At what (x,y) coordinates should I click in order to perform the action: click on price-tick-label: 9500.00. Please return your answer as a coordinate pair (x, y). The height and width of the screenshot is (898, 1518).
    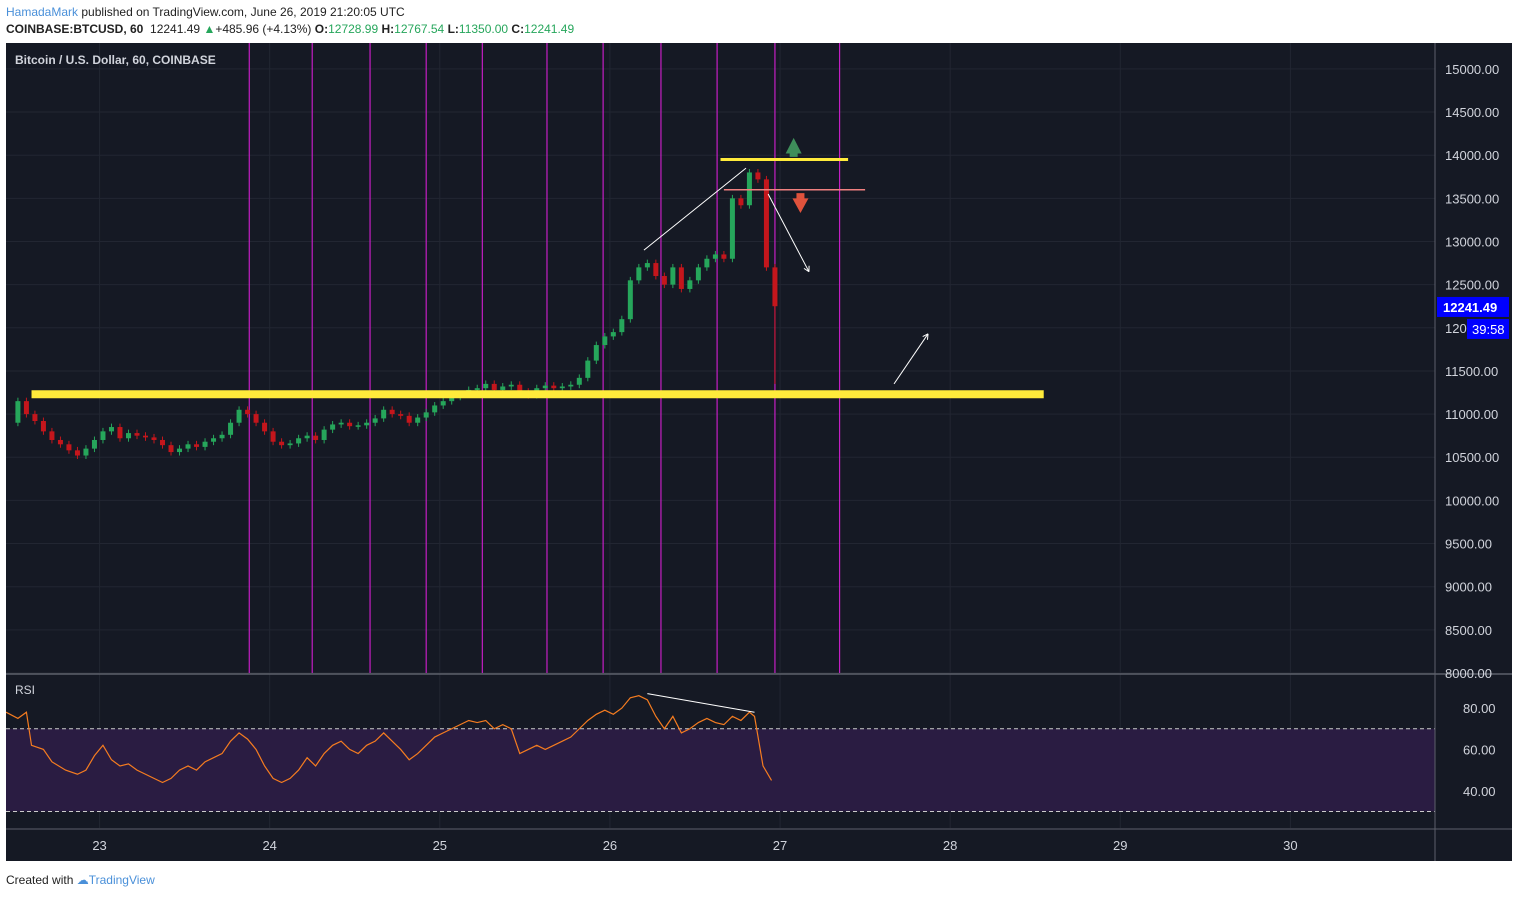
    Looking at the image, I should click on (1468, 544).